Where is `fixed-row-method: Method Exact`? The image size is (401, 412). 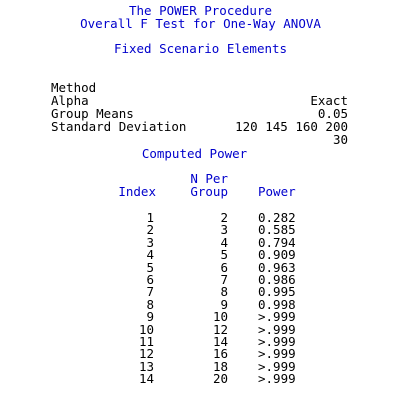
fixed-row-method: Method Exact is located at coordinates (199, 87).